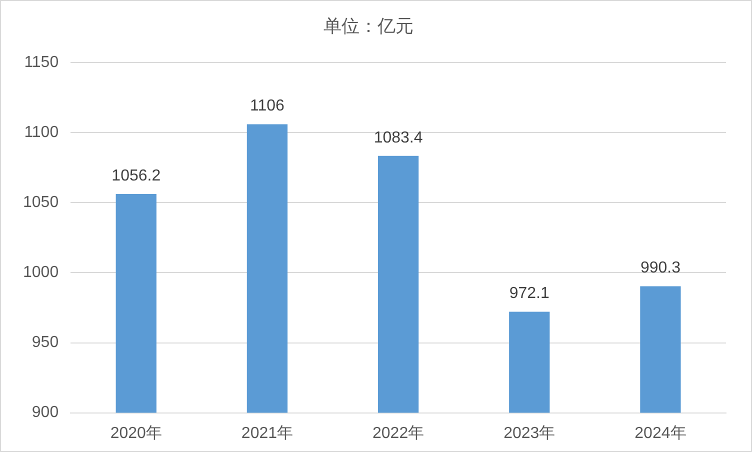  I want to click on x-tick-label: 2023年, so click(530, 433).